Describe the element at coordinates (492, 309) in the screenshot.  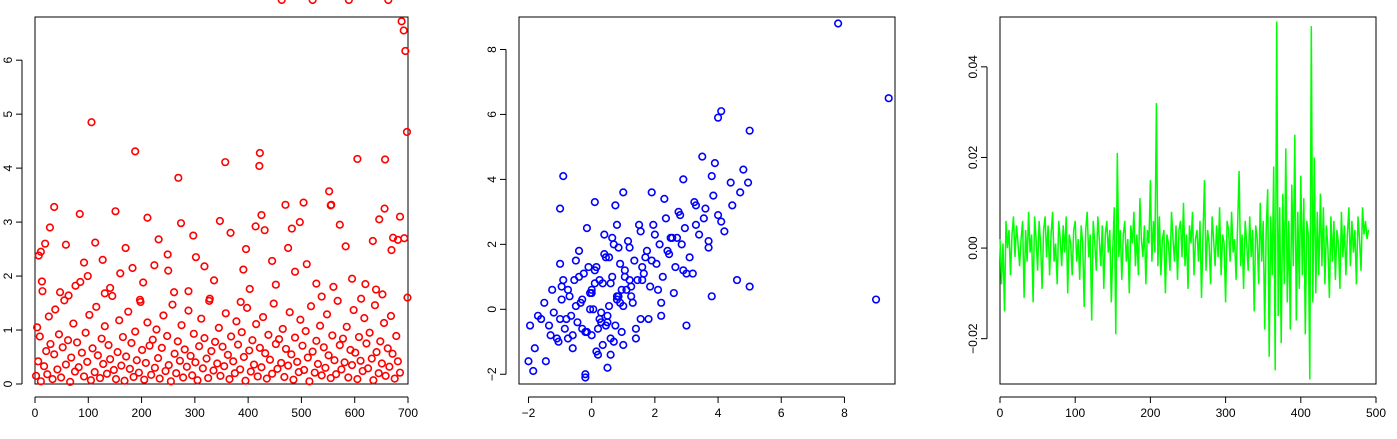
I see `y-tick-label: 0` at that location.